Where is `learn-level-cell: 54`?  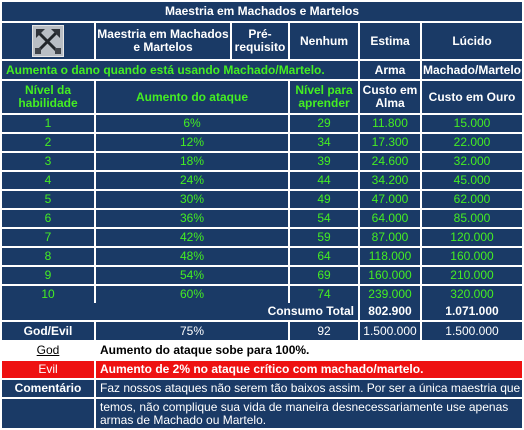
learn-level-cell: 54 is located at coordinates (324, 218).